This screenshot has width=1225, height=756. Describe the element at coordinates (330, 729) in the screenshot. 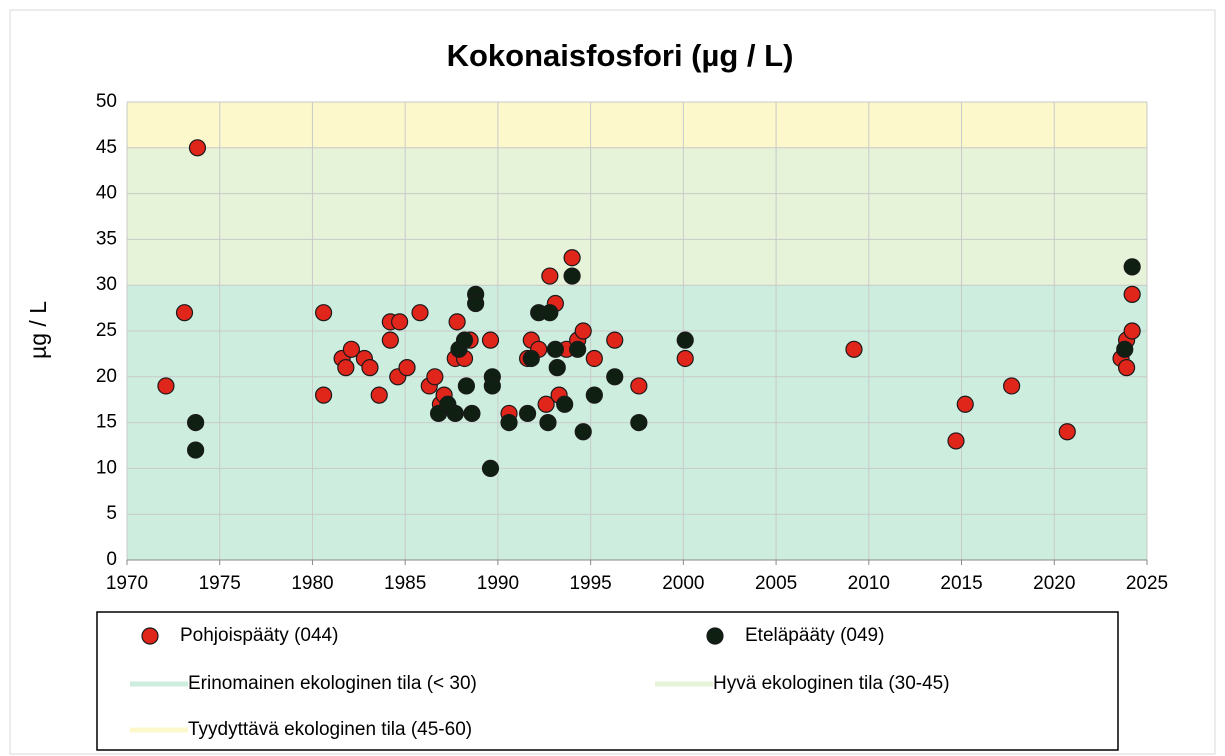

I see `legend-label: Tyydyttävä ekologinen tila (45-60)` at that location.